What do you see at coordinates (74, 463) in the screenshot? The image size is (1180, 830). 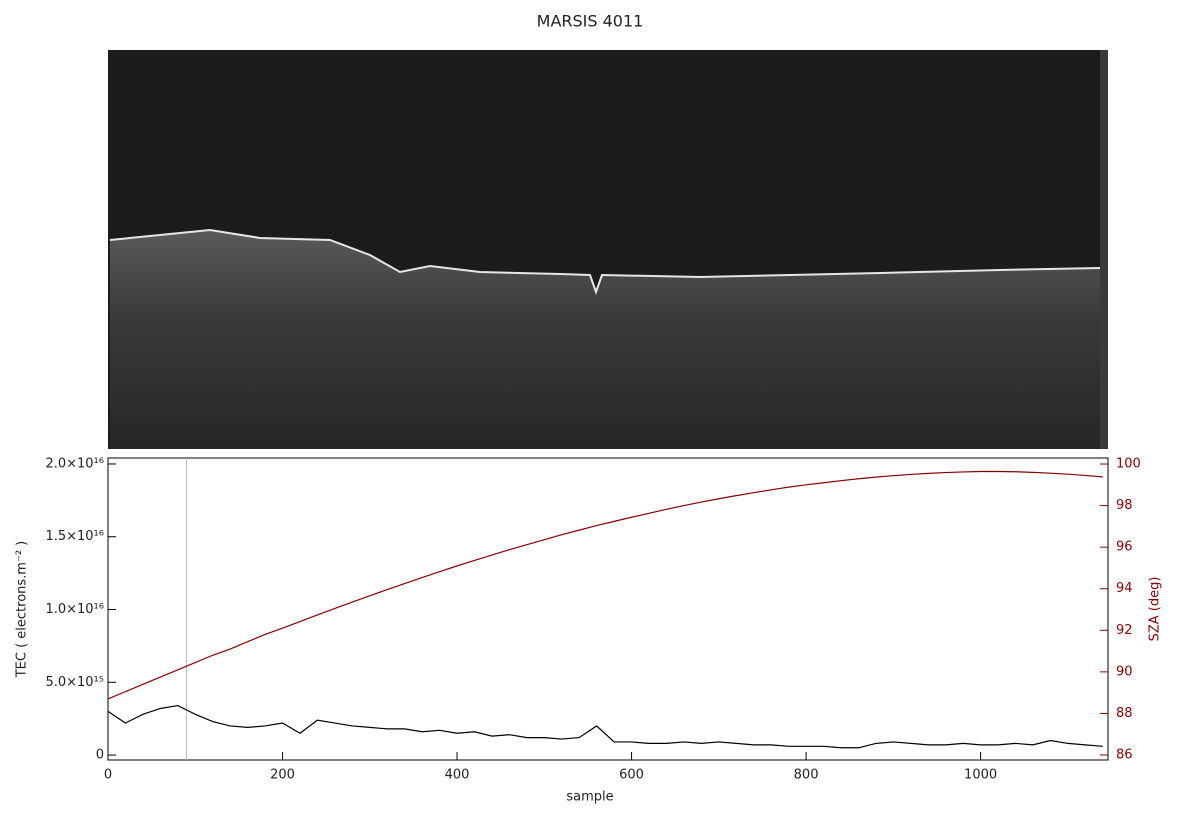 I see `y-tick-label: 2.0×10¹⁶` at bounding box center [74, 463].